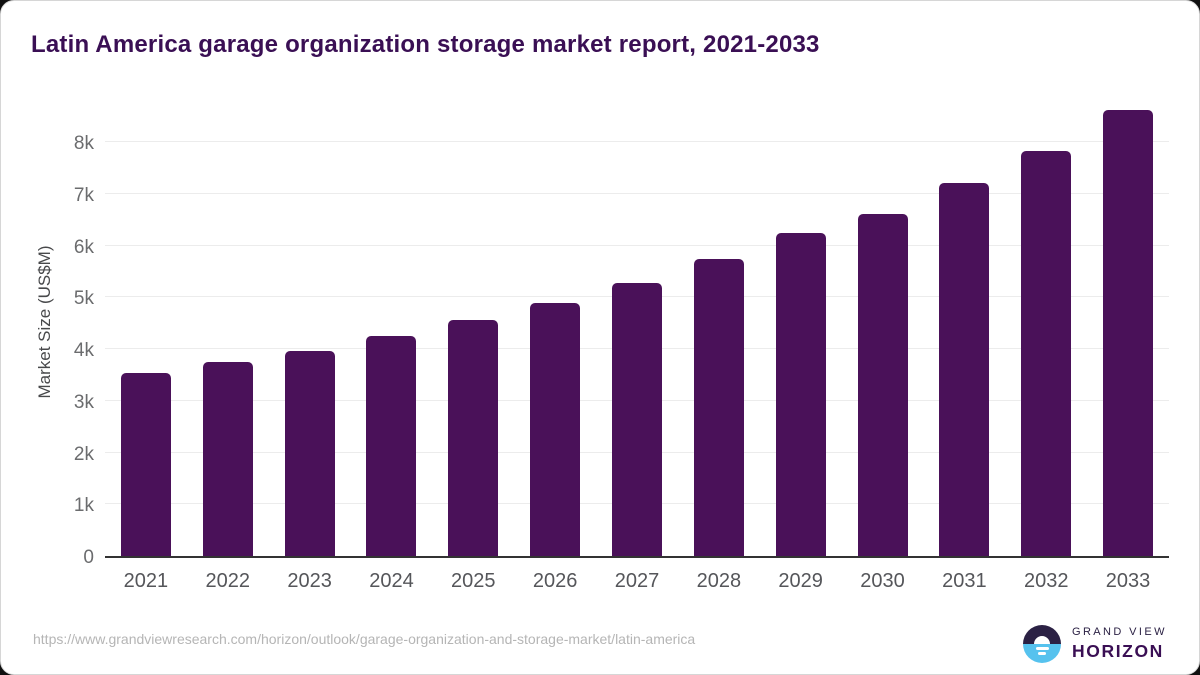 The image size is (1200, 675). I want to click on bar-2022, so click(227, 459).